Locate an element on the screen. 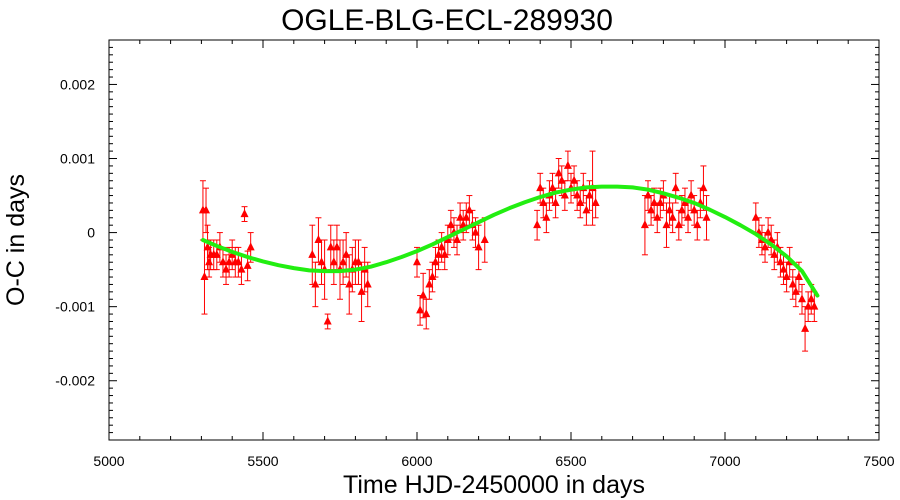 The width and height of the screenshot is (900, 500). x-tick-label: 5500 is located at coordinates (262, 461).